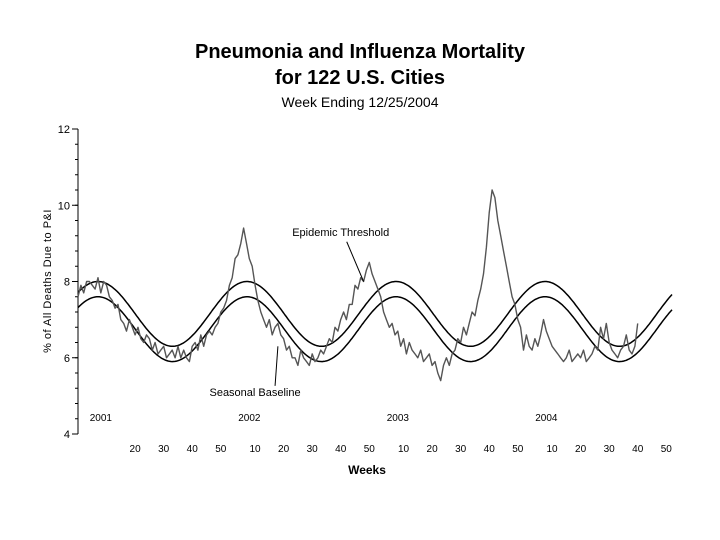 The image size is (720, 540). What do you see at coordinates (48, 281) in the screenshot?
I see `y-axis-title: % of All Deaths Due to P&I` at bounding box center [48, 281].